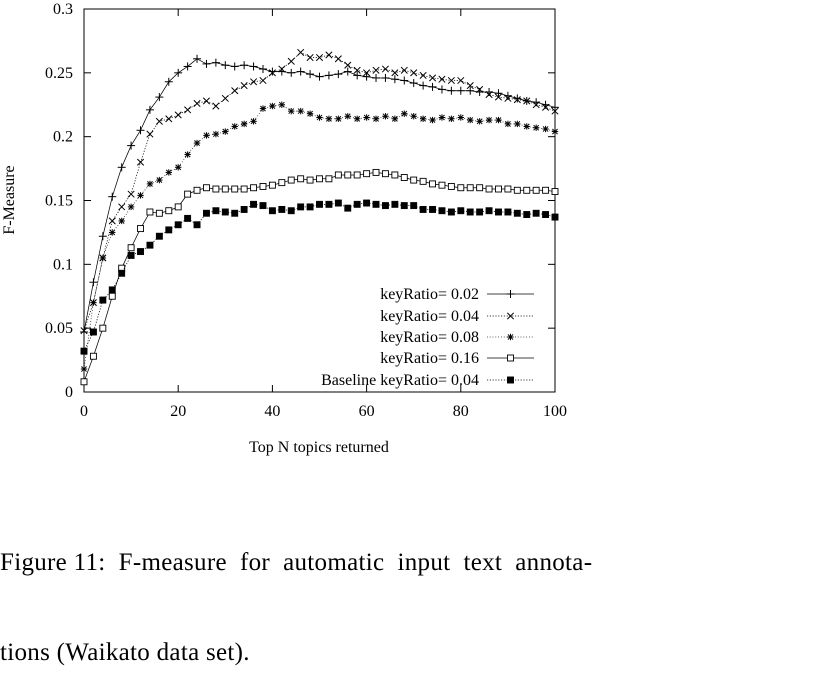 The width and height of the screenshot is (820, 698). Describe the element at coordinates (510, 337) in the screenshot. I see `legend-marker` at that location.